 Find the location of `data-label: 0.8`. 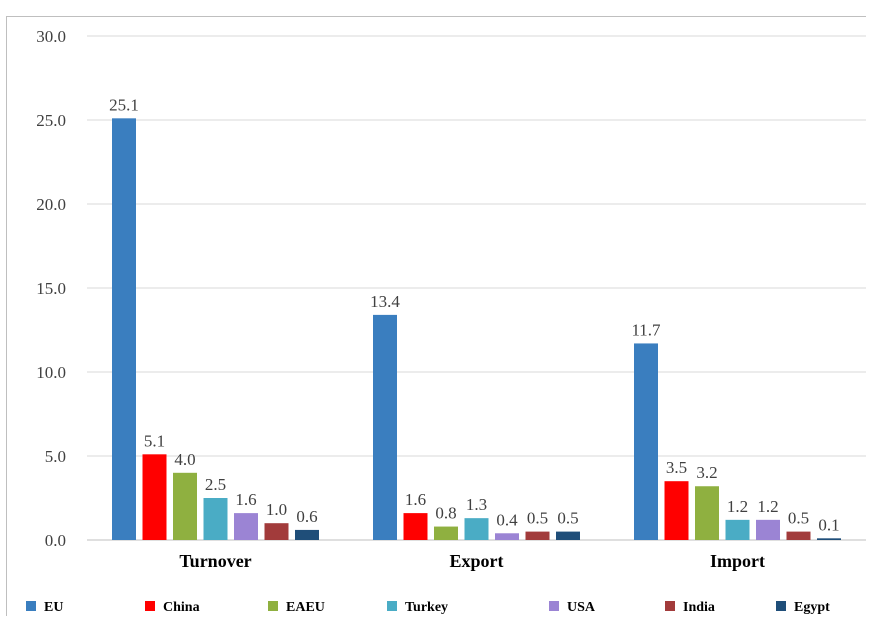

data-label: 0.8 is located at coordinates (445, 513).